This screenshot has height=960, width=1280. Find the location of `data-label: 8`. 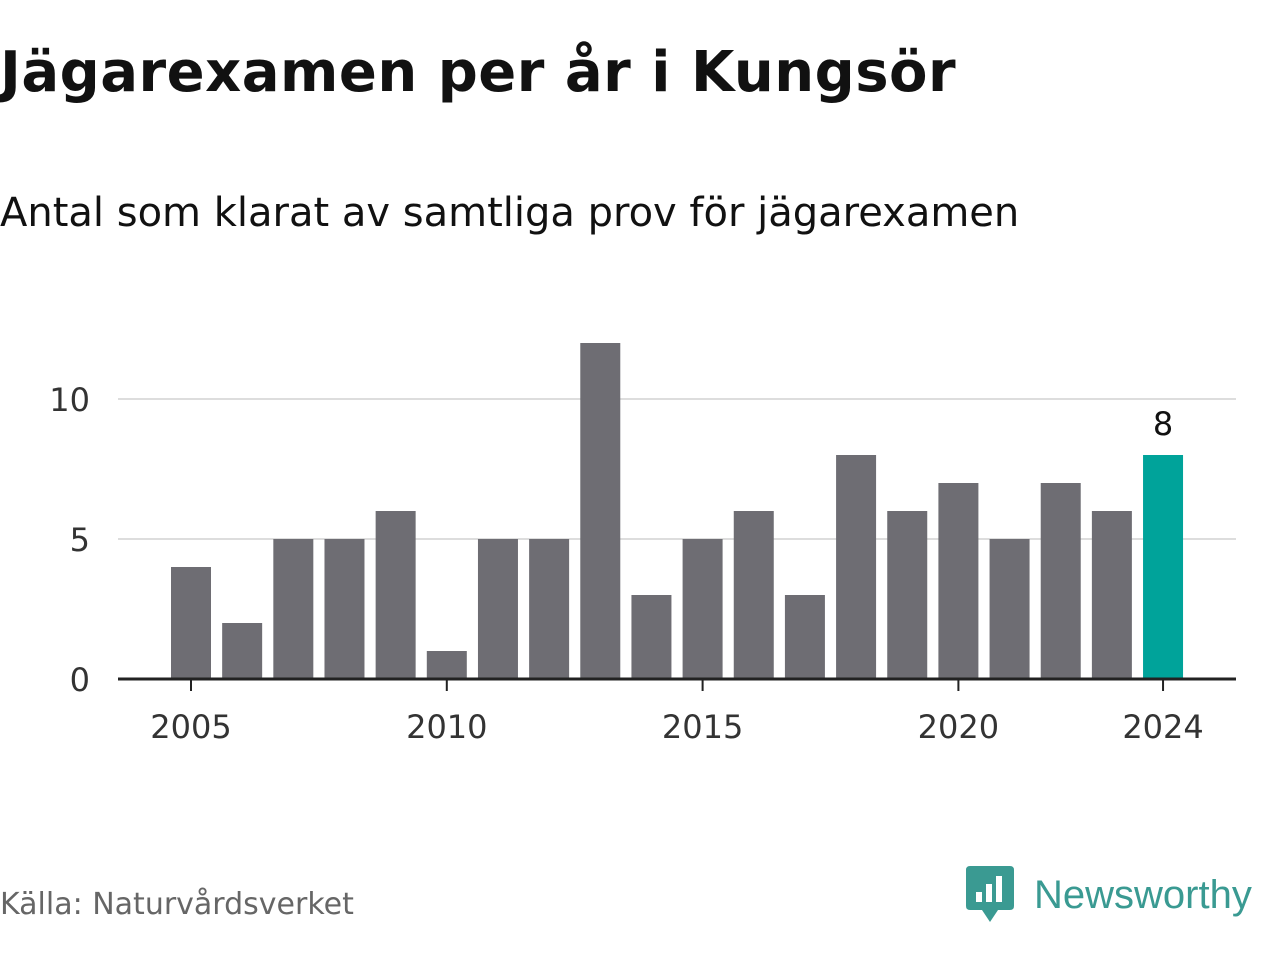

data-label: 8 is located at coordinates (1163, 424).